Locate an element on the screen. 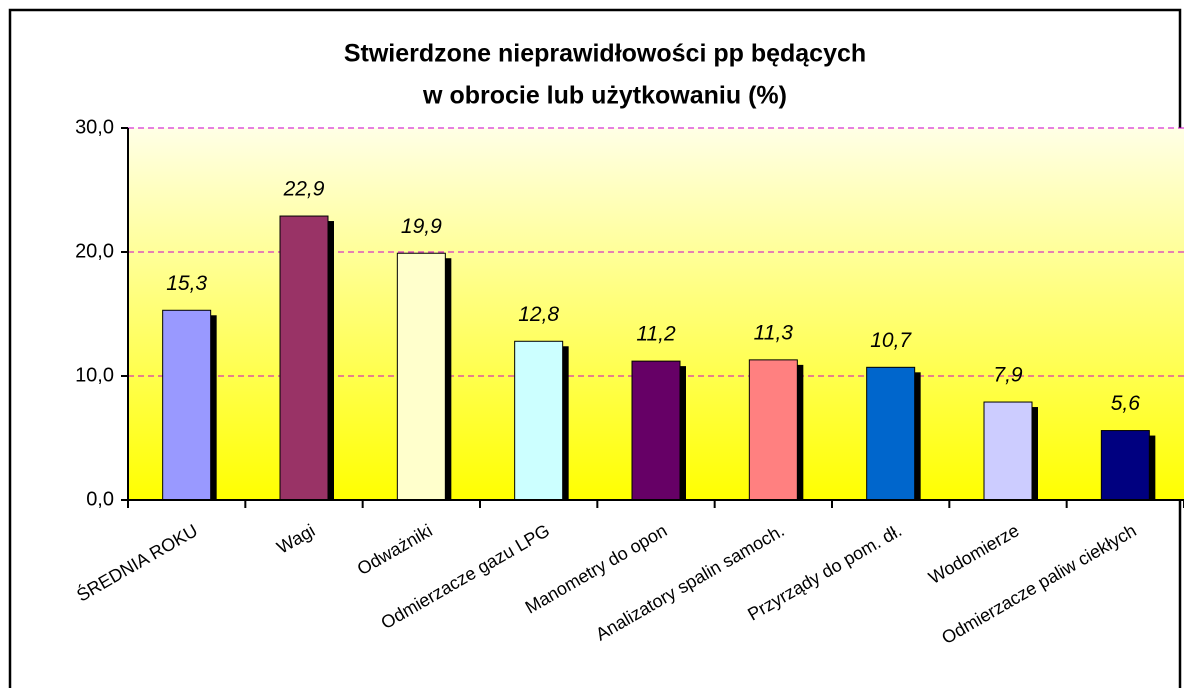 The image size is (1184, 688). data-label: 15,3 is located at coordinates (186, 283).